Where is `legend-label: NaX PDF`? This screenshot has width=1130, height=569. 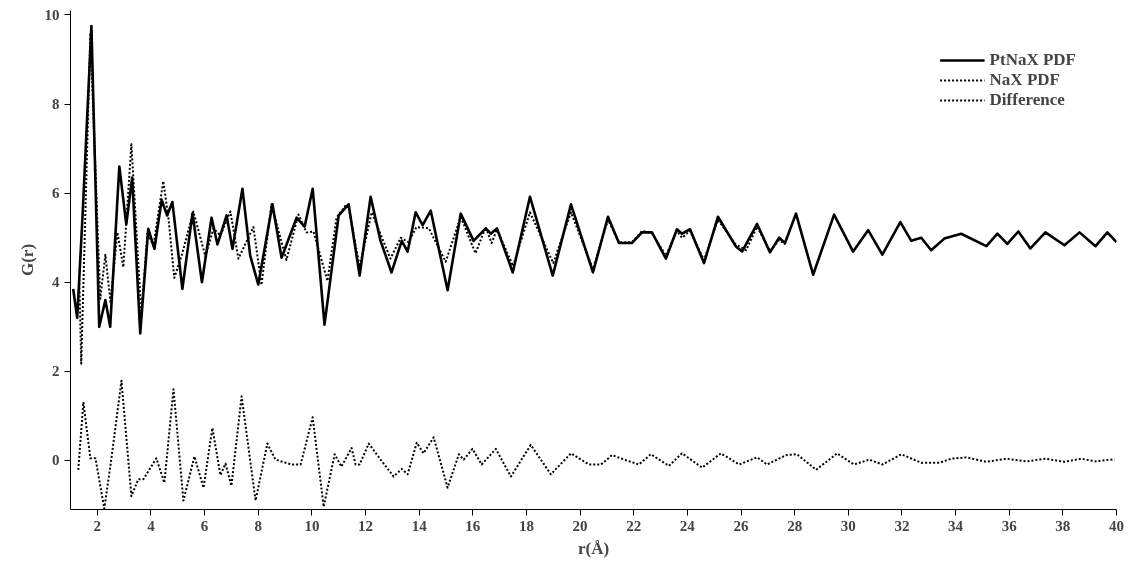
legend-label: NaX PDF is located at coordinates (1024, 80).